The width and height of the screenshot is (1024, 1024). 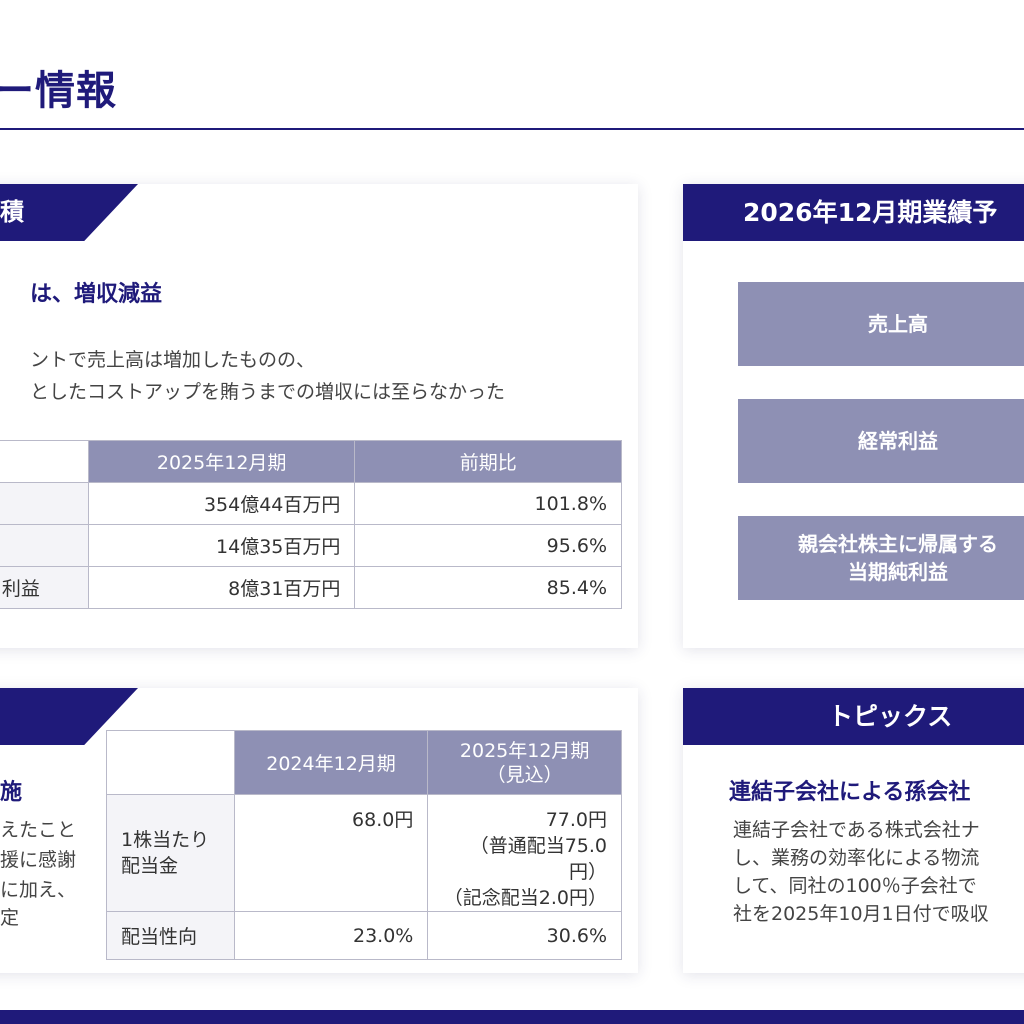 I want to click on title-underline, so click(x=512, y=129).